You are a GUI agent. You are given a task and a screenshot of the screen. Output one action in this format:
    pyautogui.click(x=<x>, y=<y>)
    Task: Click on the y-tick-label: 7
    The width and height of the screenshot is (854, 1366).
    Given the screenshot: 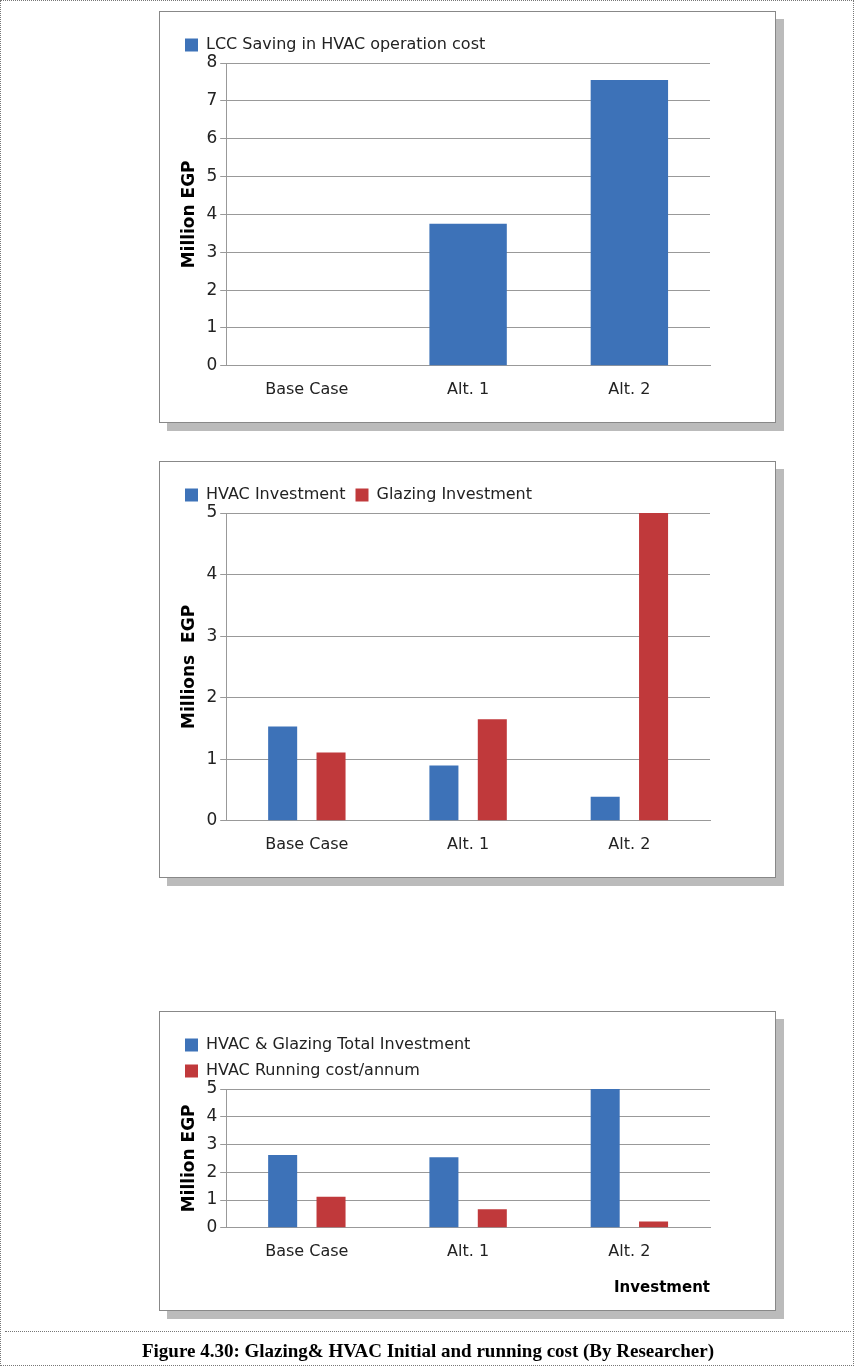 What is the action you would take?
    pyautogui.click(x=212, y=99)
    